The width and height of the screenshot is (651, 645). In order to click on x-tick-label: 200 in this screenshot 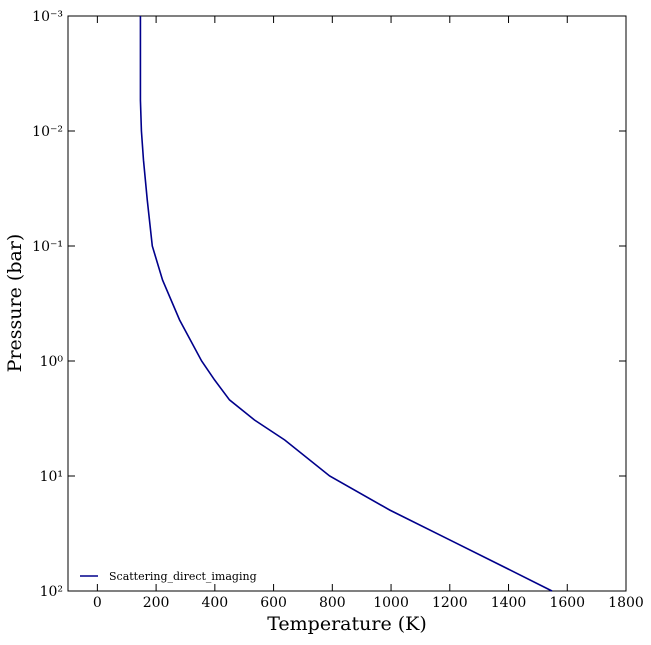, I will do `click(156, 603)`.